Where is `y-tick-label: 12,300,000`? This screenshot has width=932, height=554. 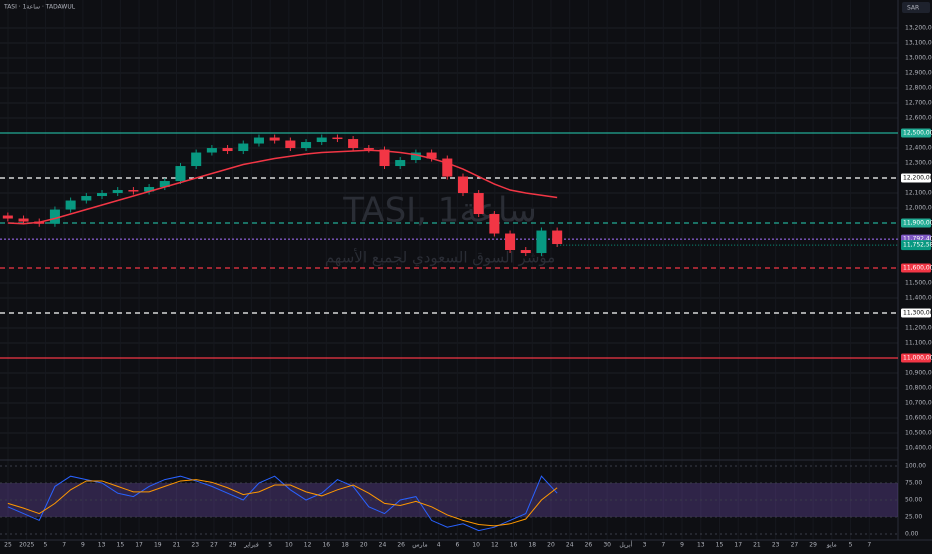
y-tick-label: 12,300,000 is located at coordinates (918, 163).